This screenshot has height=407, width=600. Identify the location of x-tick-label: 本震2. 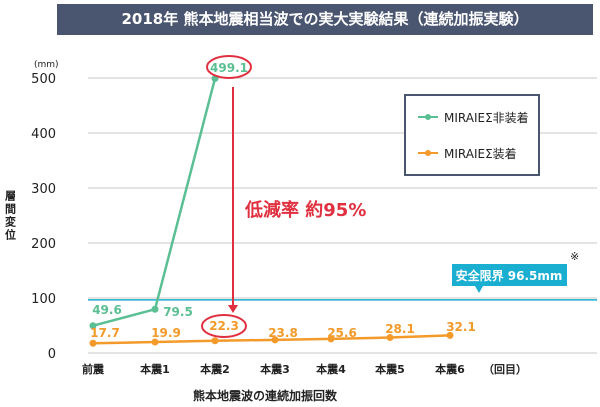
(215, 369).